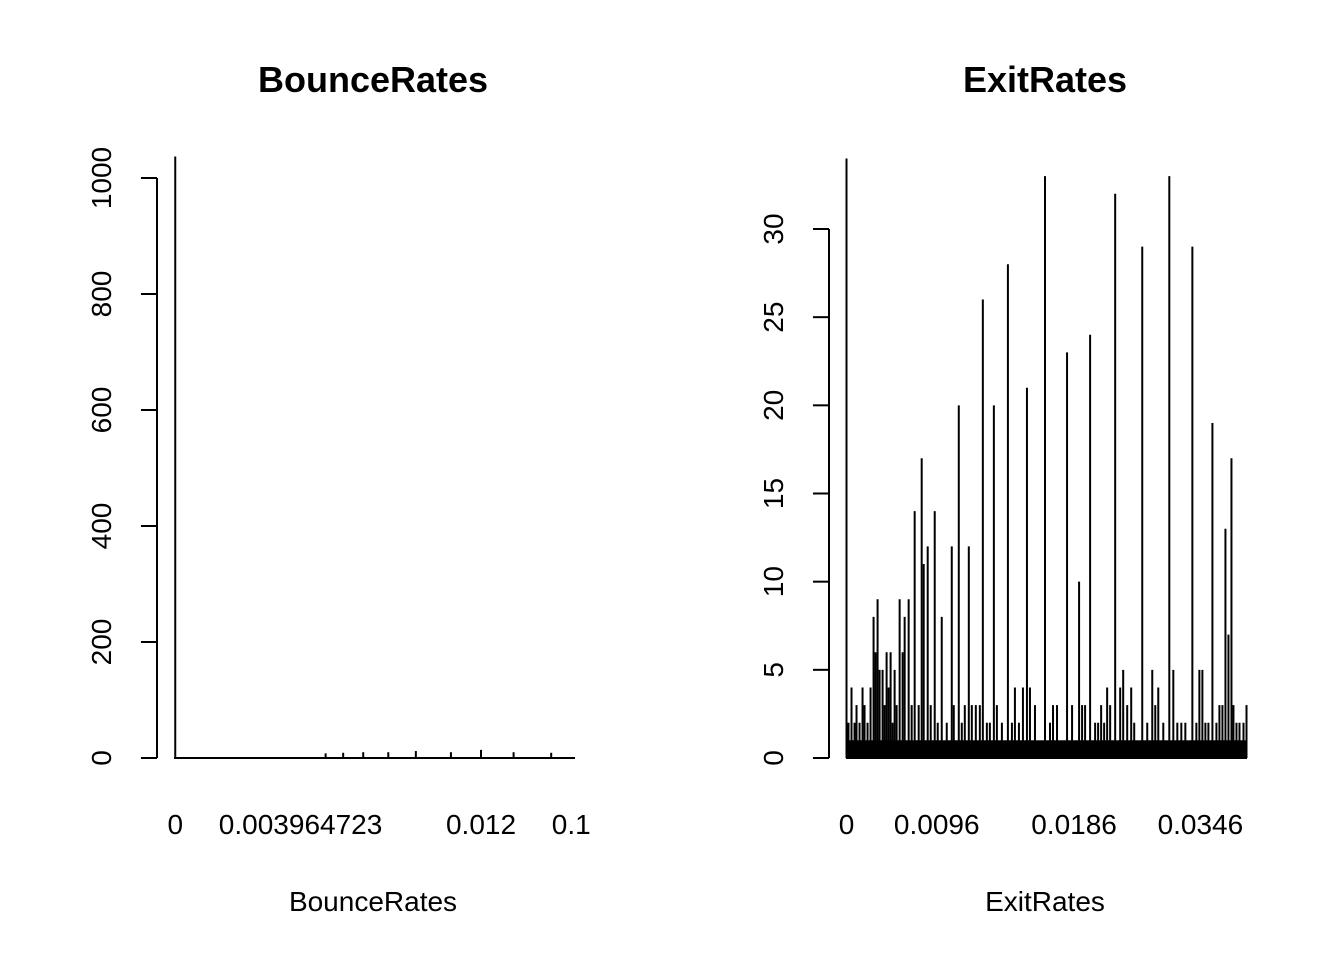 This screenshot has width=1344, height=965. Describe the element at coordinates (773, 670) in the screenshot. I see `y-tick-label: 5` at that location.